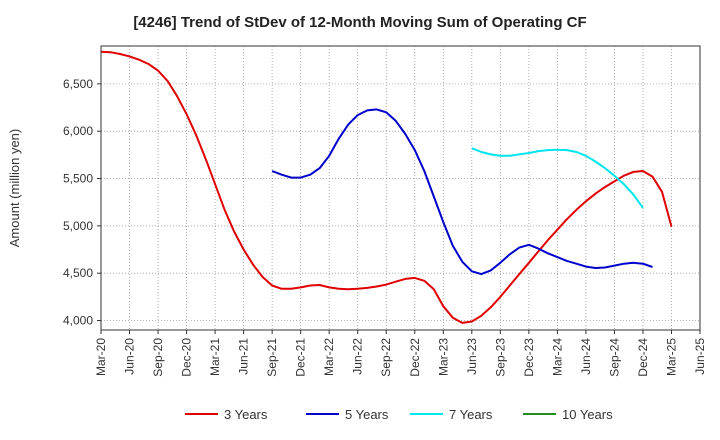  I want to click on x-tick-label: Sep-21, so click(272, 357).